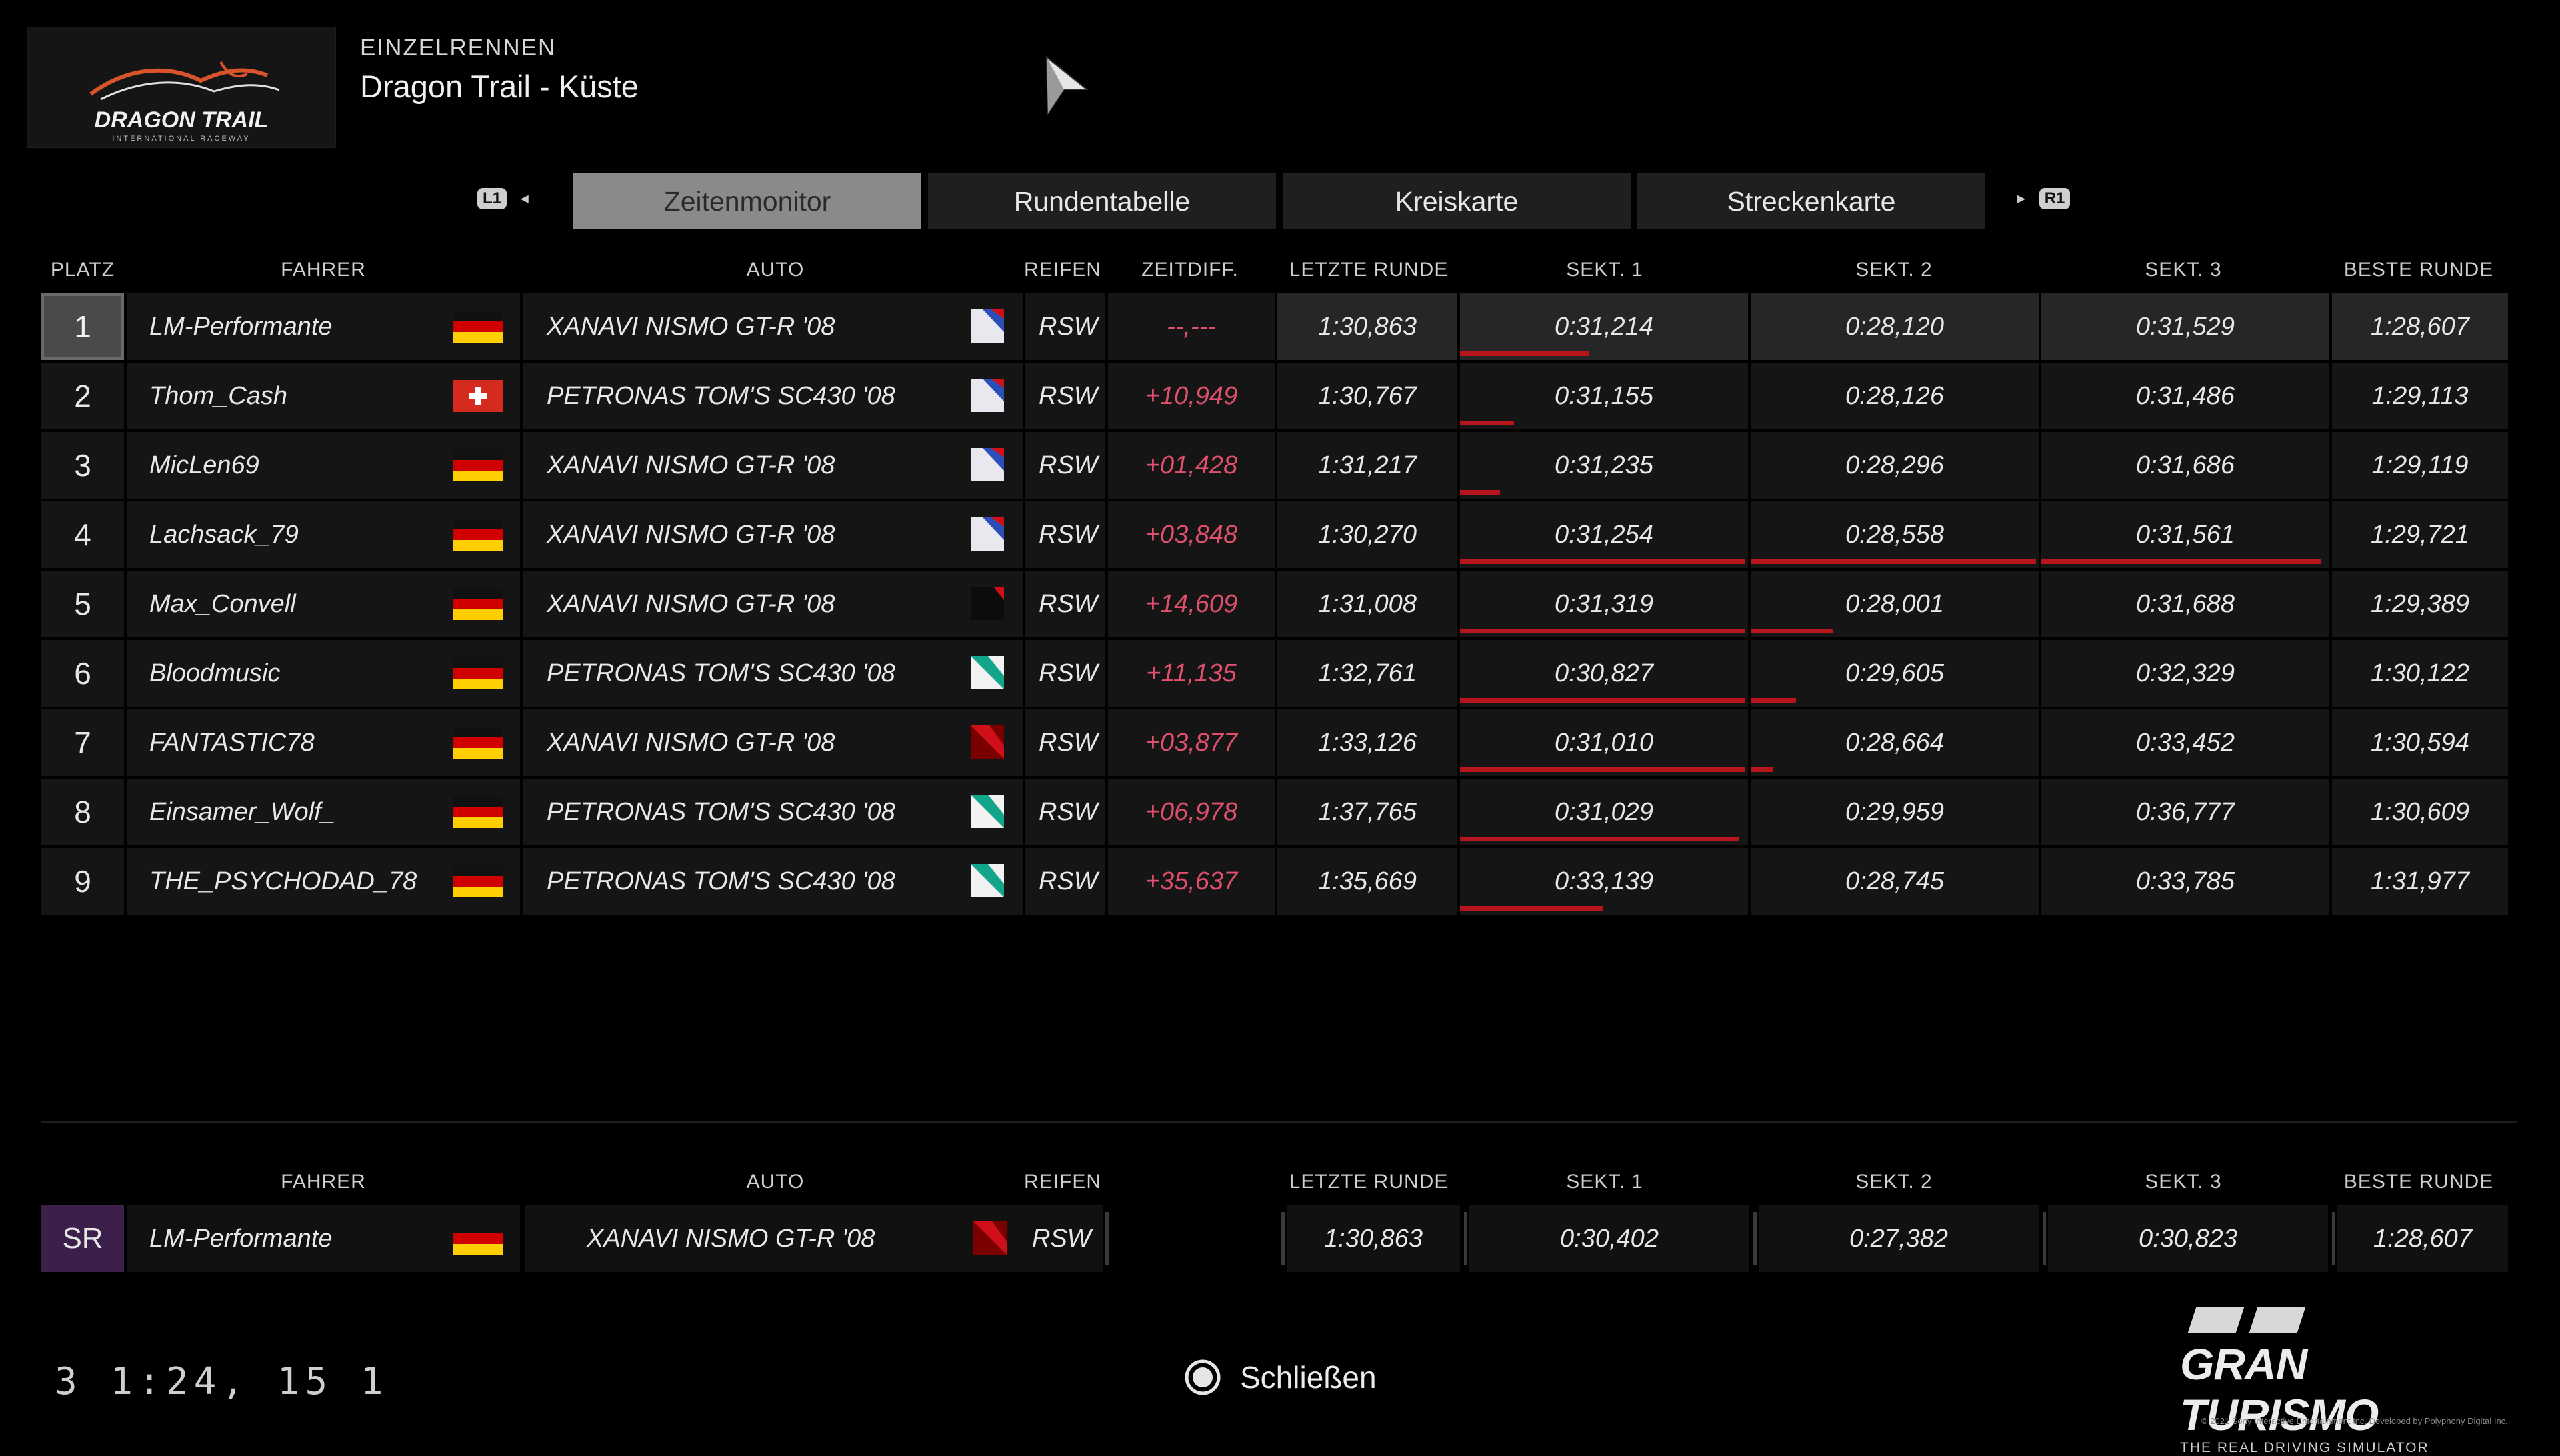 The width and height of the screenshot is (2560, 1456). Describe the element at coordinates (1899, 1238) in the screenshot. I see `self-sector2: 0:27,382` at that location.